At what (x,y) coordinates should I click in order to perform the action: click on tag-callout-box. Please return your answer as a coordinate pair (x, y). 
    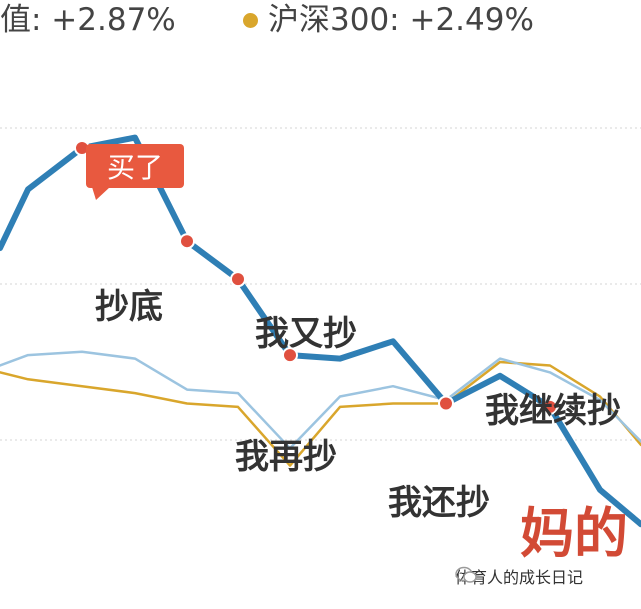
    Looking at the image, I should click on (135, 166).